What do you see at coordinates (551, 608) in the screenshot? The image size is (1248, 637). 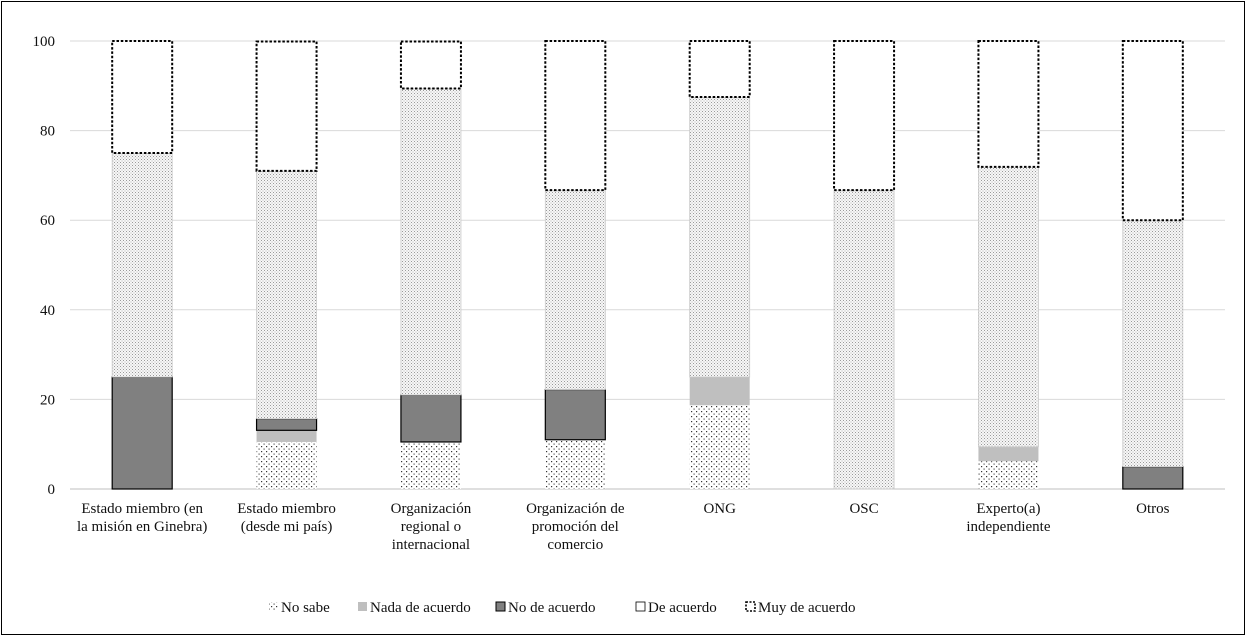 I see `legend-label: No de acuerdo` at bounding box center [551, 608].